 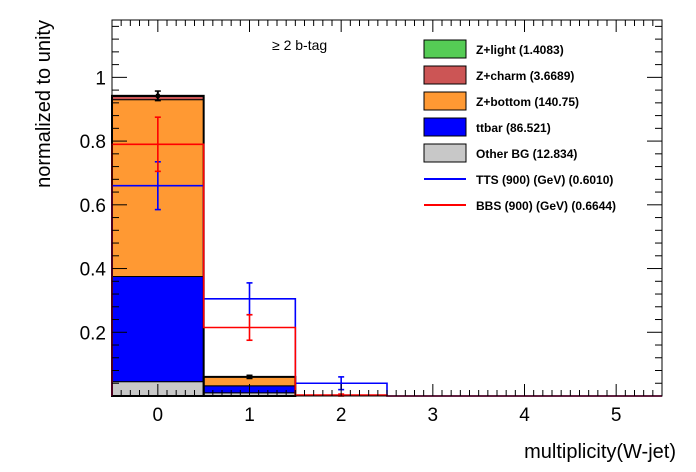 I want to click on y-axis-title: normalized to unity, so click(x=44, y=104).